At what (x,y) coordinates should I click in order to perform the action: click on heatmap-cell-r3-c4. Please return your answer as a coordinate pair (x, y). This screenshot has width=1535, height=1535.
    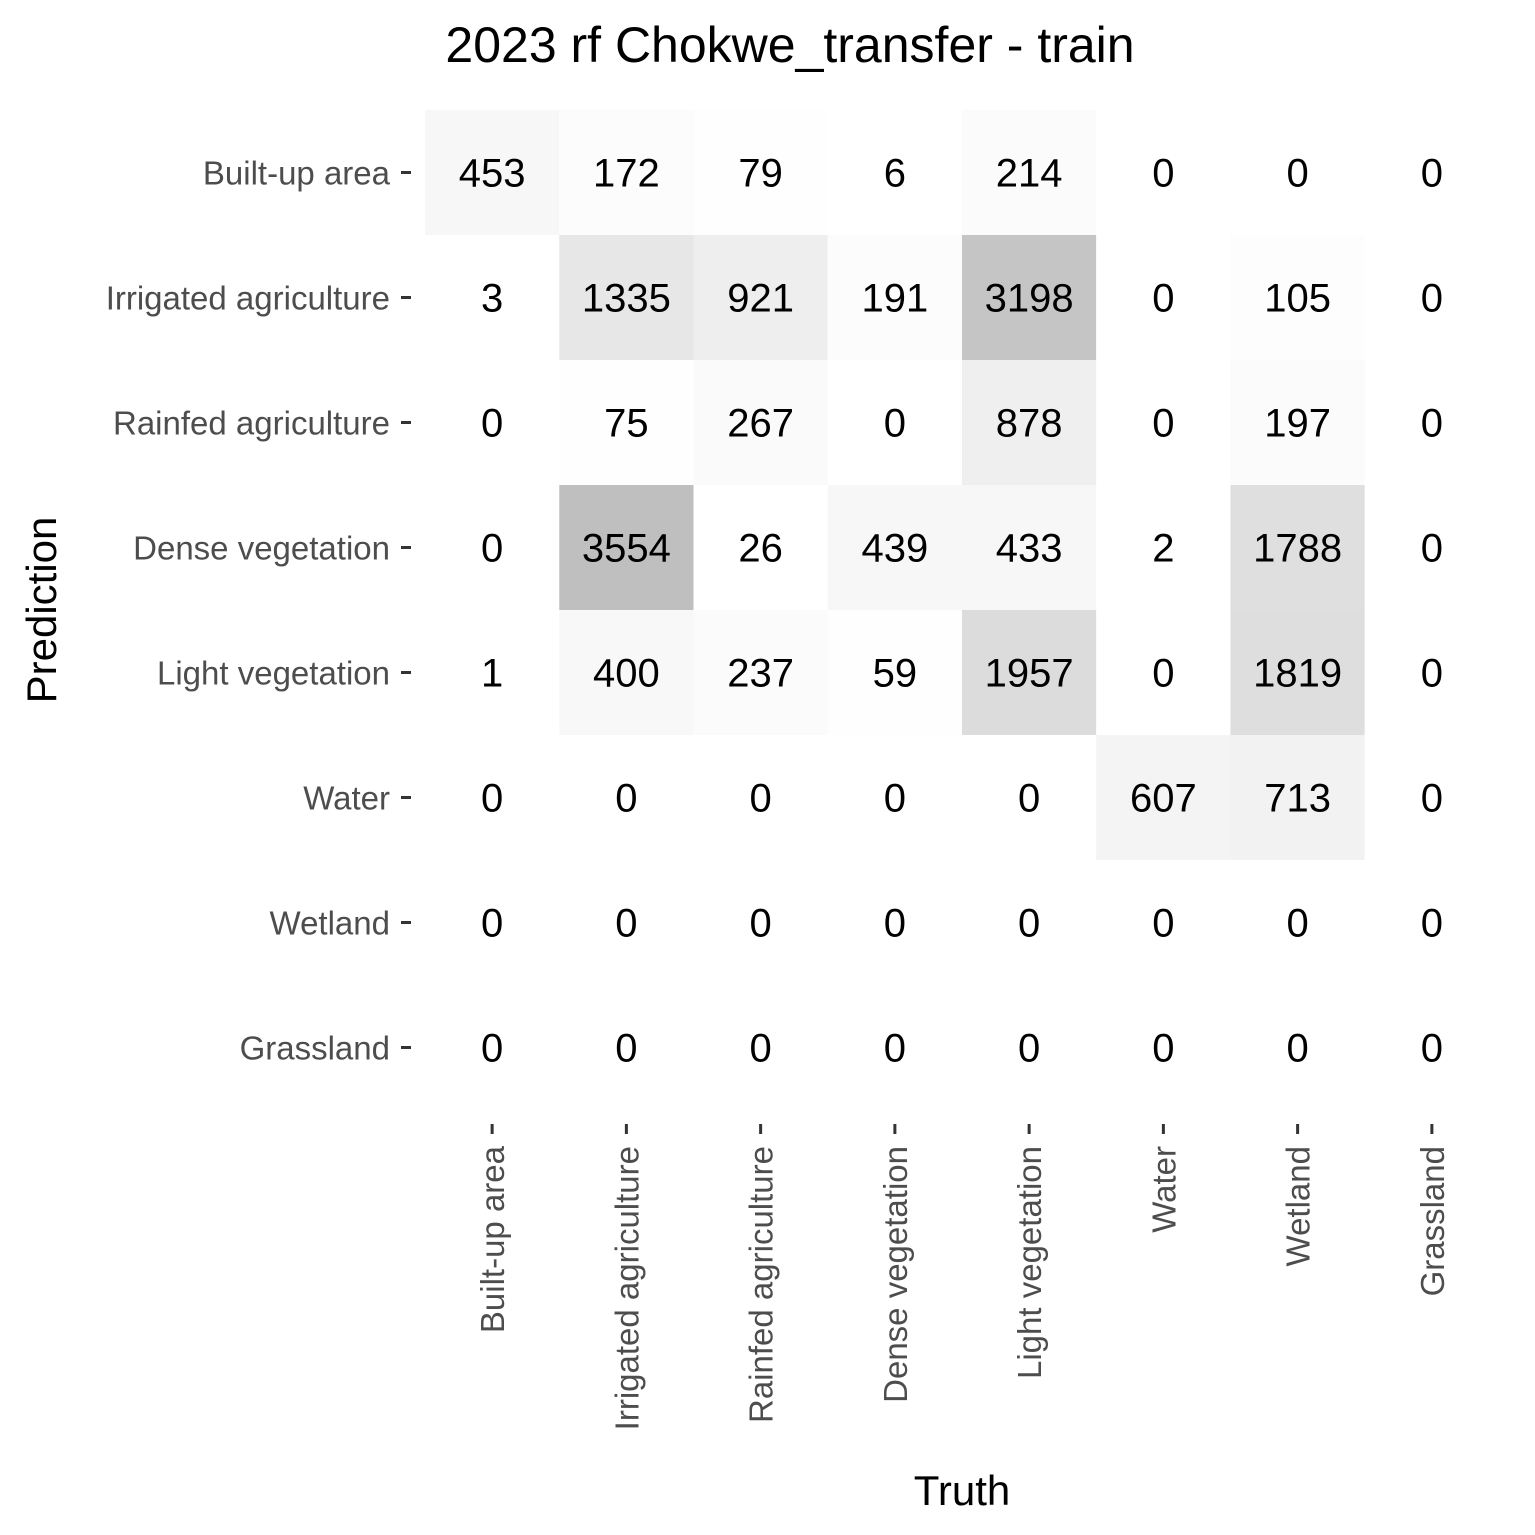
    Looking at the image, I should click on (1029, 547).